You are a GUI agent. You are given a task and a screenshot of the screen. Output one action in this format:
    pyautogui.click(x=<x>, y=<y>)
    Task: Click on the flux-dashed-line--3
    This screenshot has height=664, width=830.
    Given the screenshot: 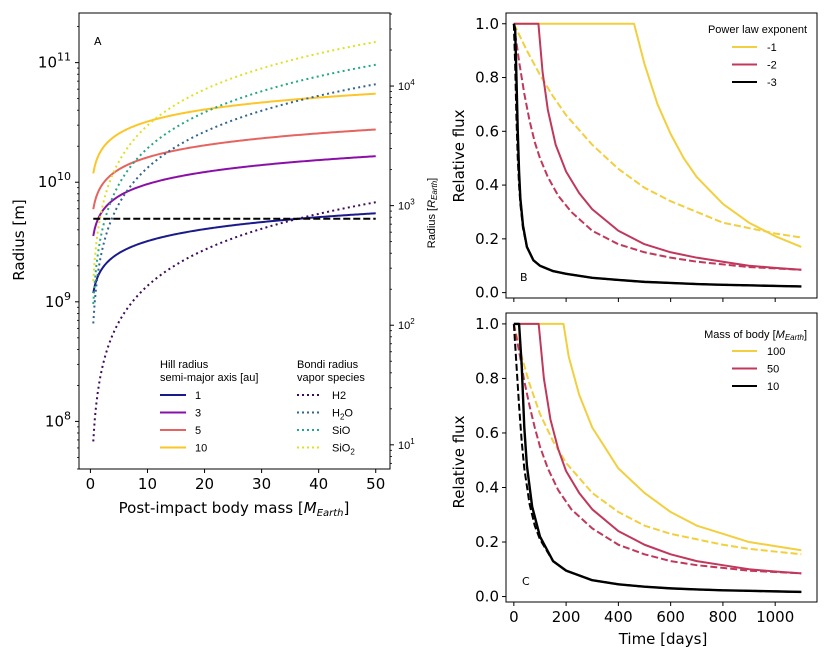 What is the action you would take?
    pyautogui.click(x=657, y=155)
    